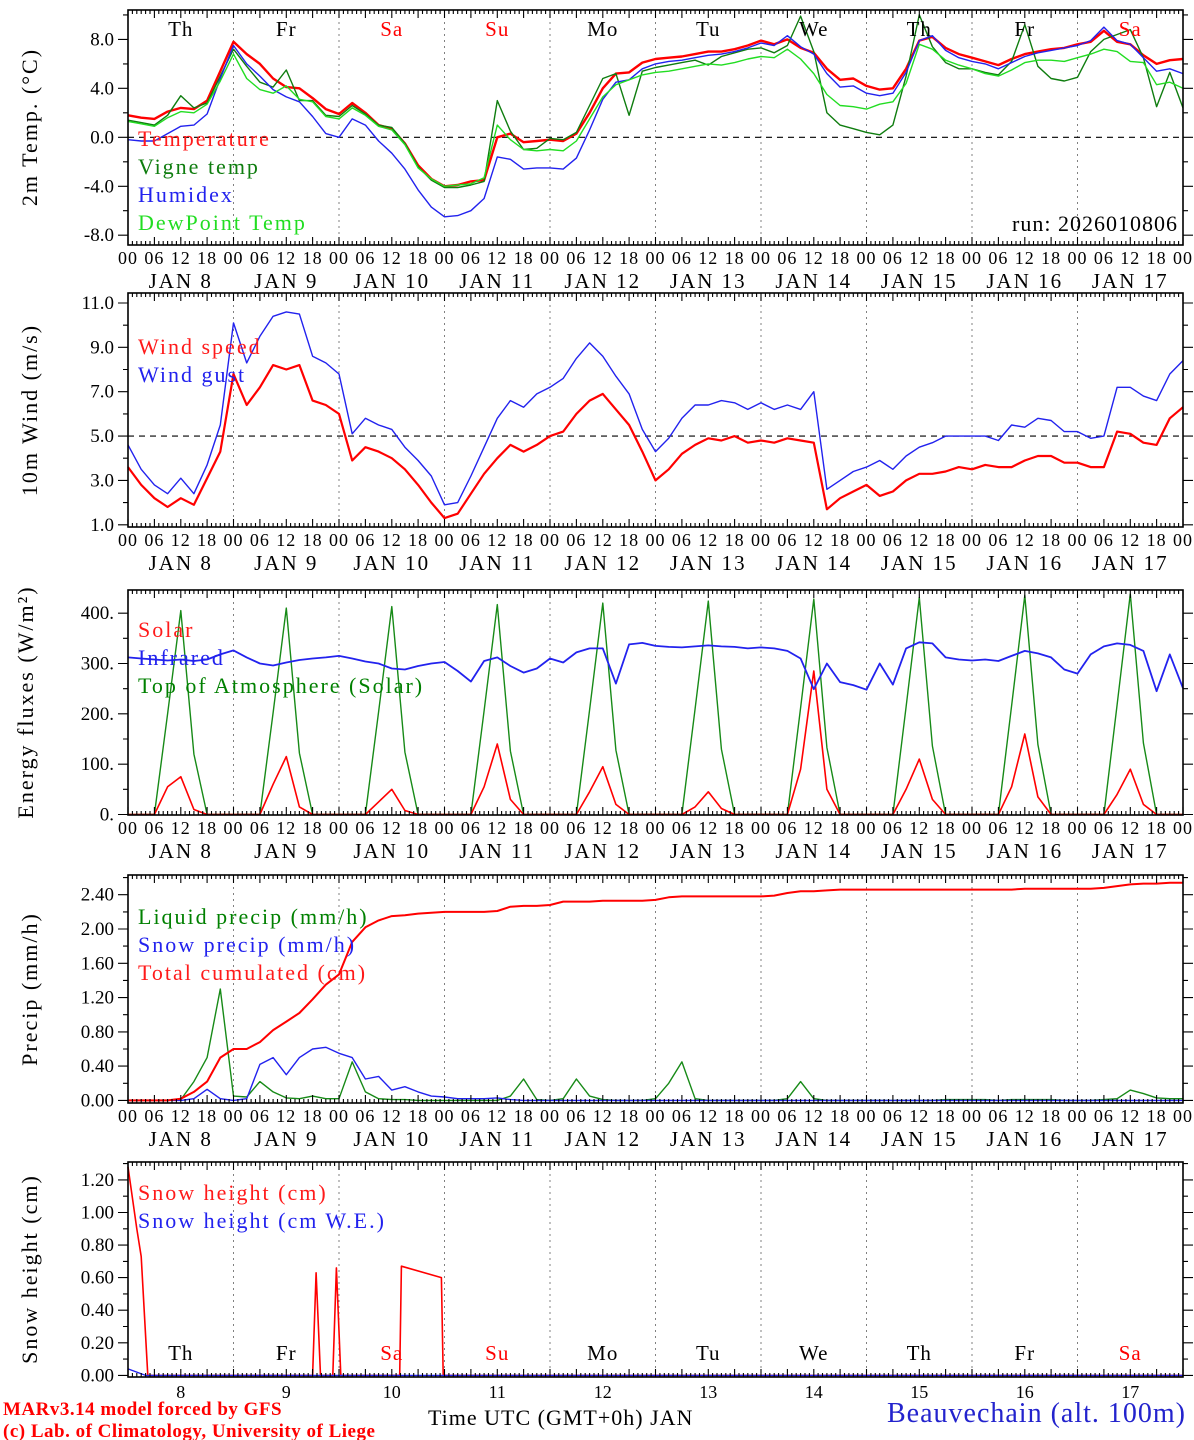 The image size is (1194, 1440). What do you see at coordinates (29, 1269) in the screenshot?
I see `y-axis-title-snow: Snow height (cm)` at bounding box center [29, 1269].